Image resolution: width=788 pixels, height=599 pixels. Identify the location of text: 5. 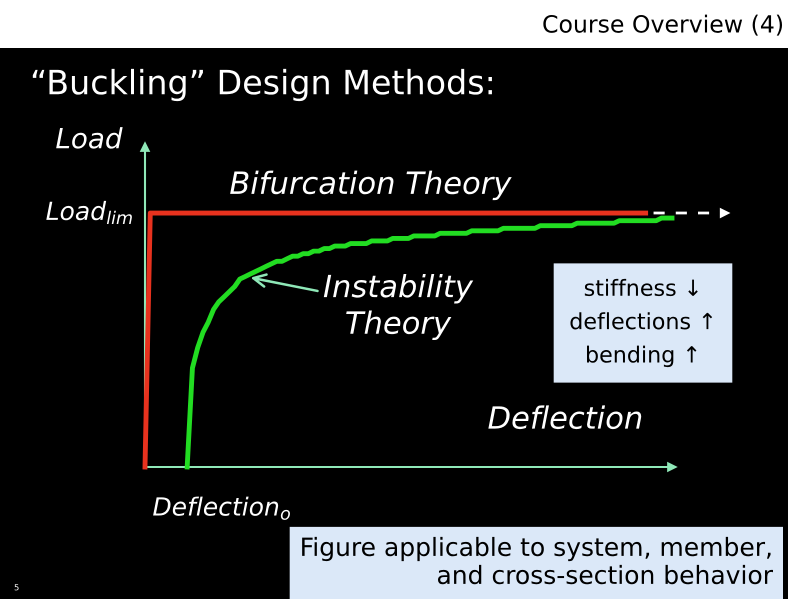
(16, 587).